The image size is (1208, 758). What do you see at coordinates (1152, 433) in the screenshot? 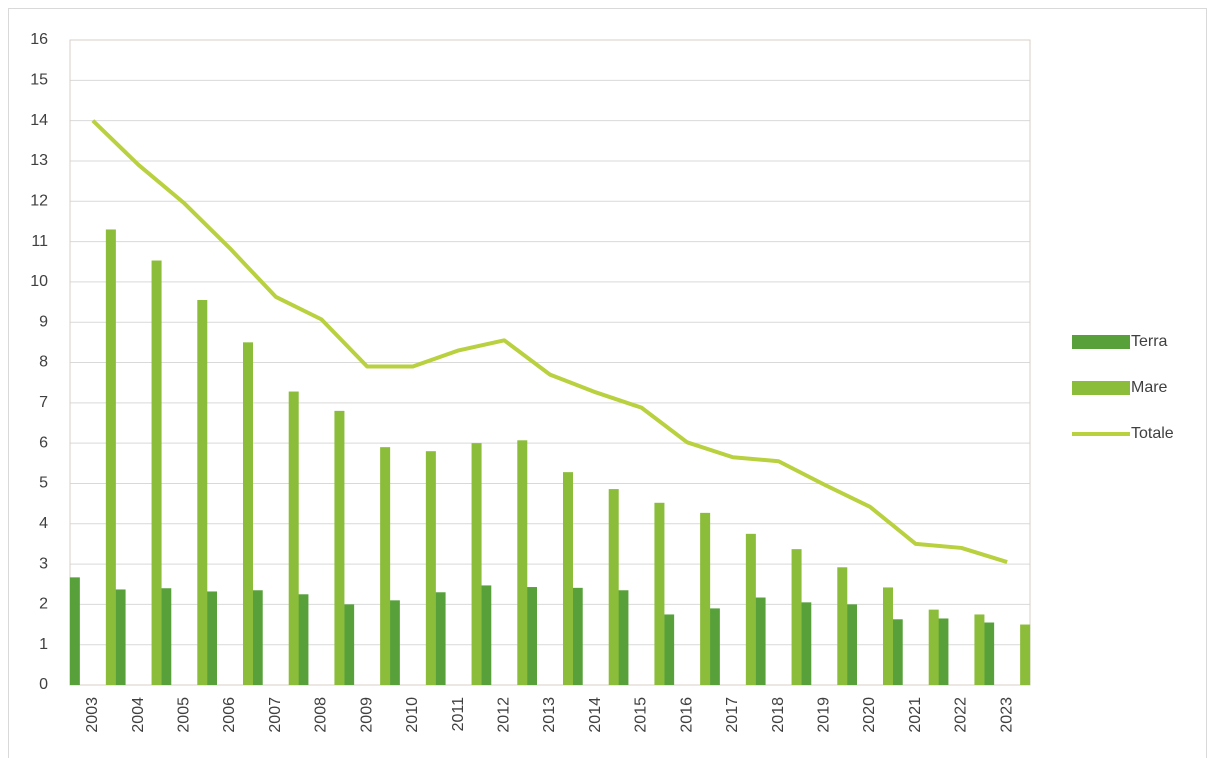
I see `legend-label: Totale` at bounding box center [1152, 433].